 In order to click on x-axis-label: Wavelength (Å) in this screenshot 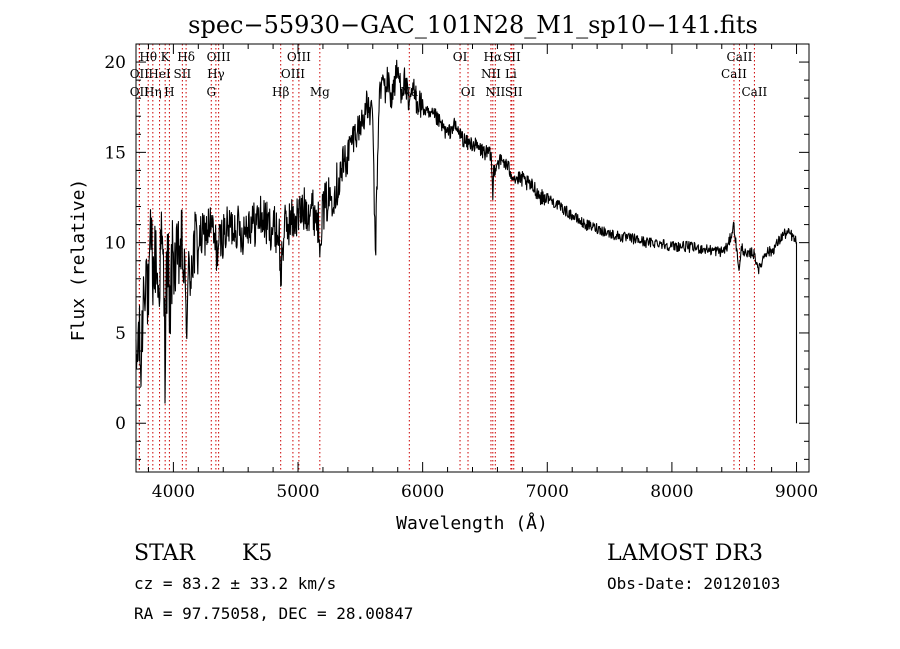, I will do `click(472, 523)`.